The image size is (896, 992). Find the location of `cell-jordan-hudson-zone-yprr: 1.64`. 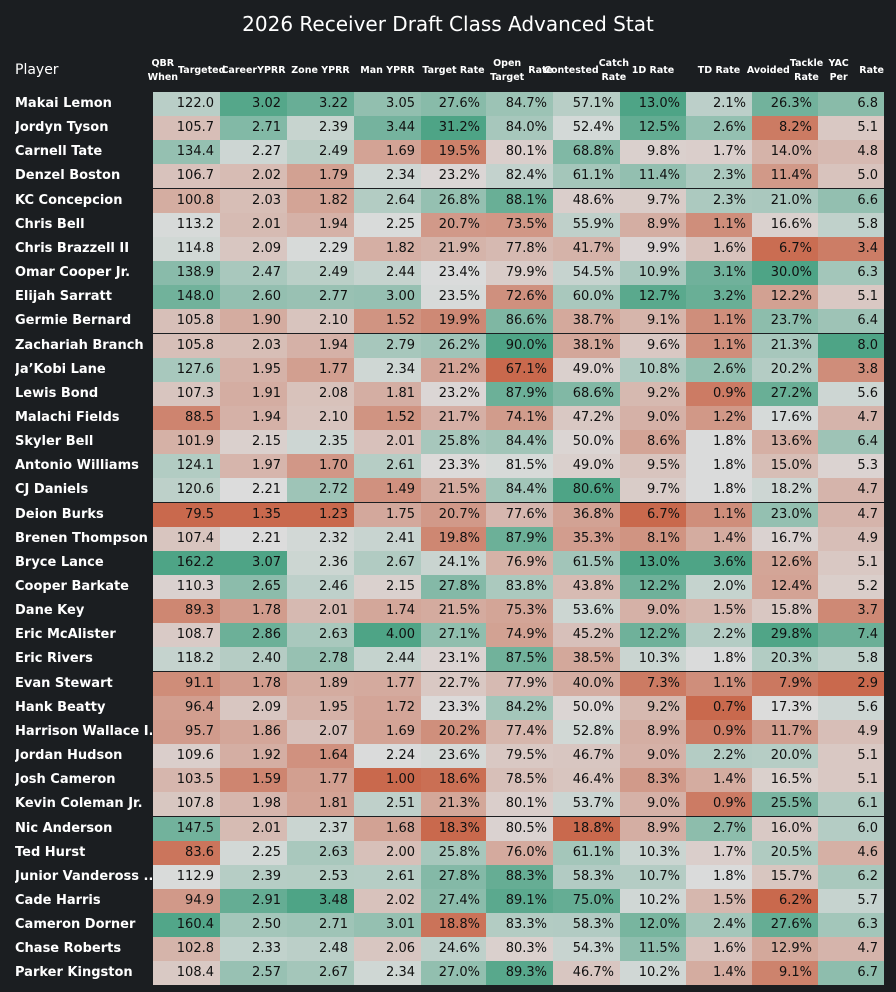

cell-jordan-hudson-zone-yprr: 1.64 is located at coordinates (320, 756).